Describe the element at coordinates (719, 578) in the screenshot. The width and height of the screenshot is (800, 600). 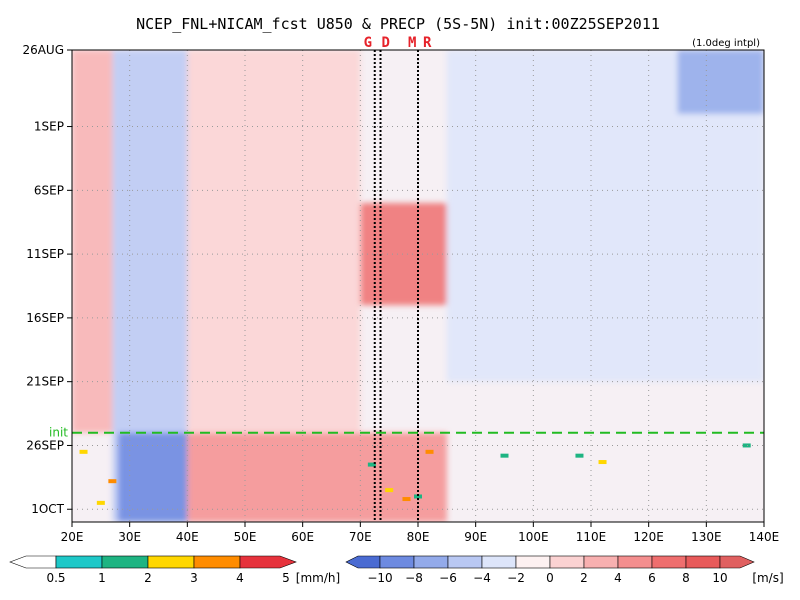
I see `u850-colorbar-label: 10` at that location.